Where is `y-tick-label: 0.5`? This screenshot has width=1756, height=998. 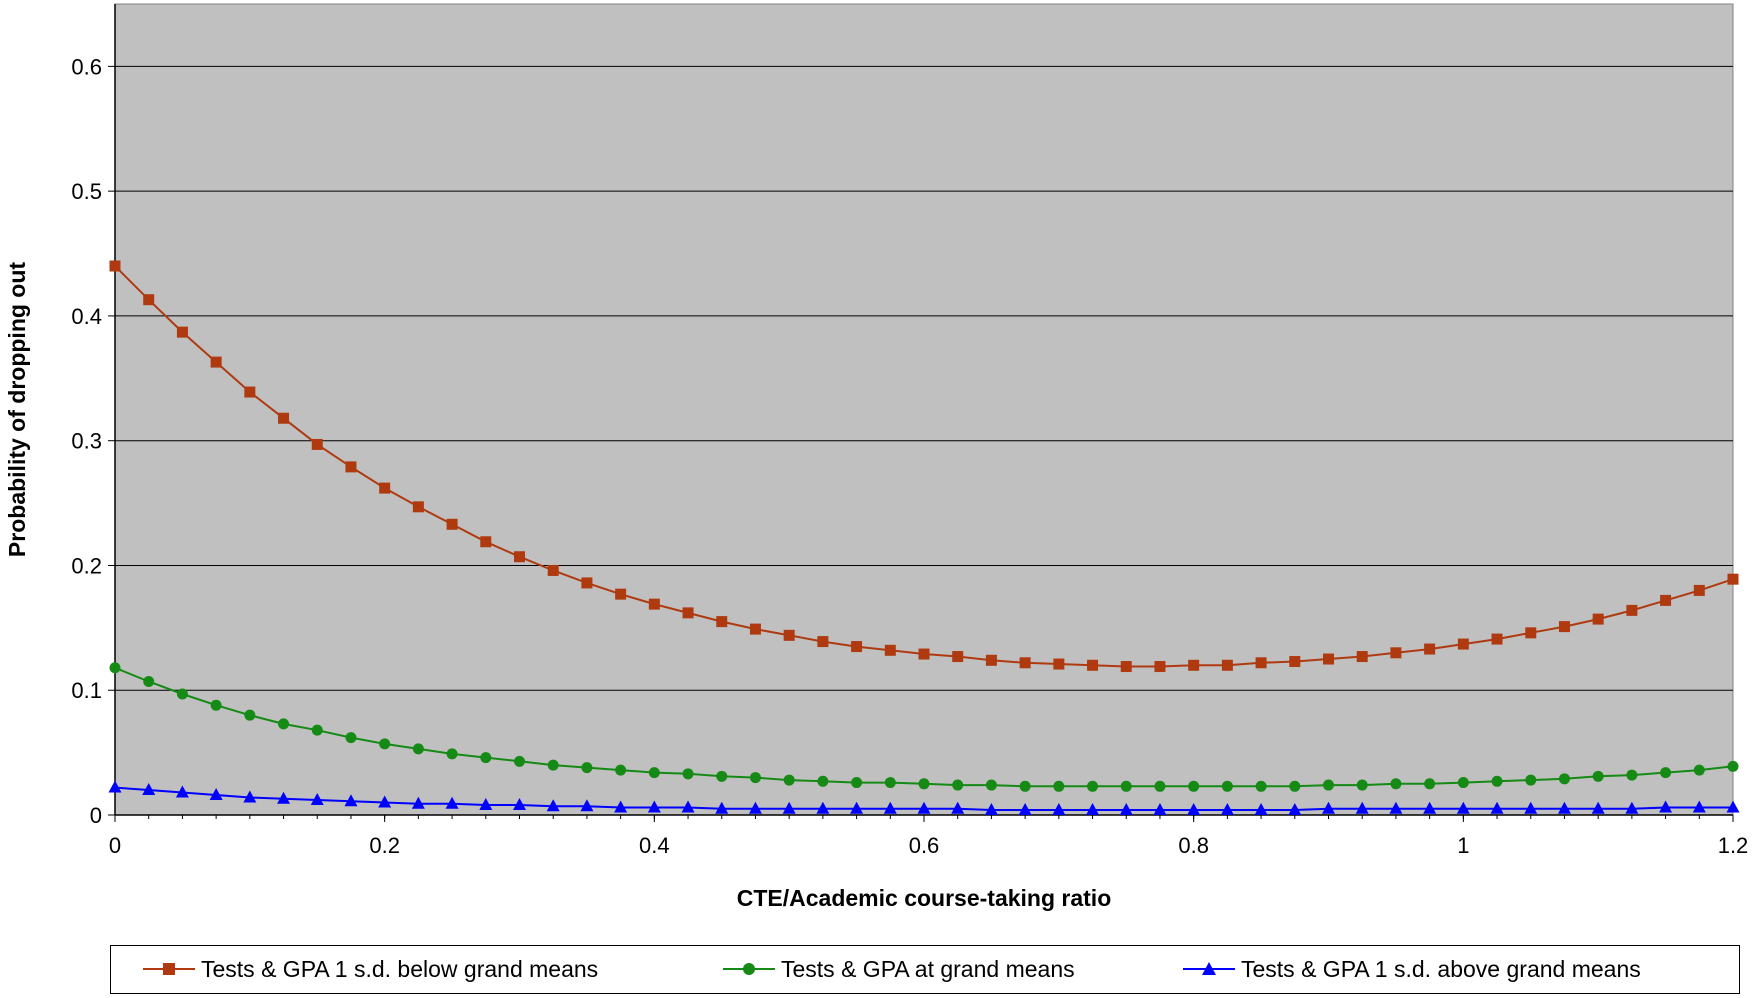 y-tick-label: 0.5 is located at coordinates (86, 191).